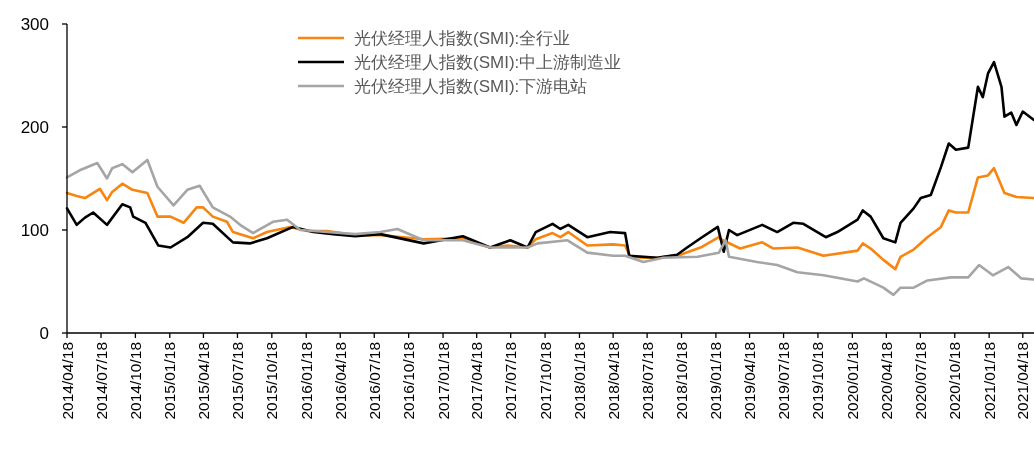  What do you see at coordinates (920, 381) in the screenshot?
I see `x-tick-label: 2020/07/18` at bounding box center [920, 381].